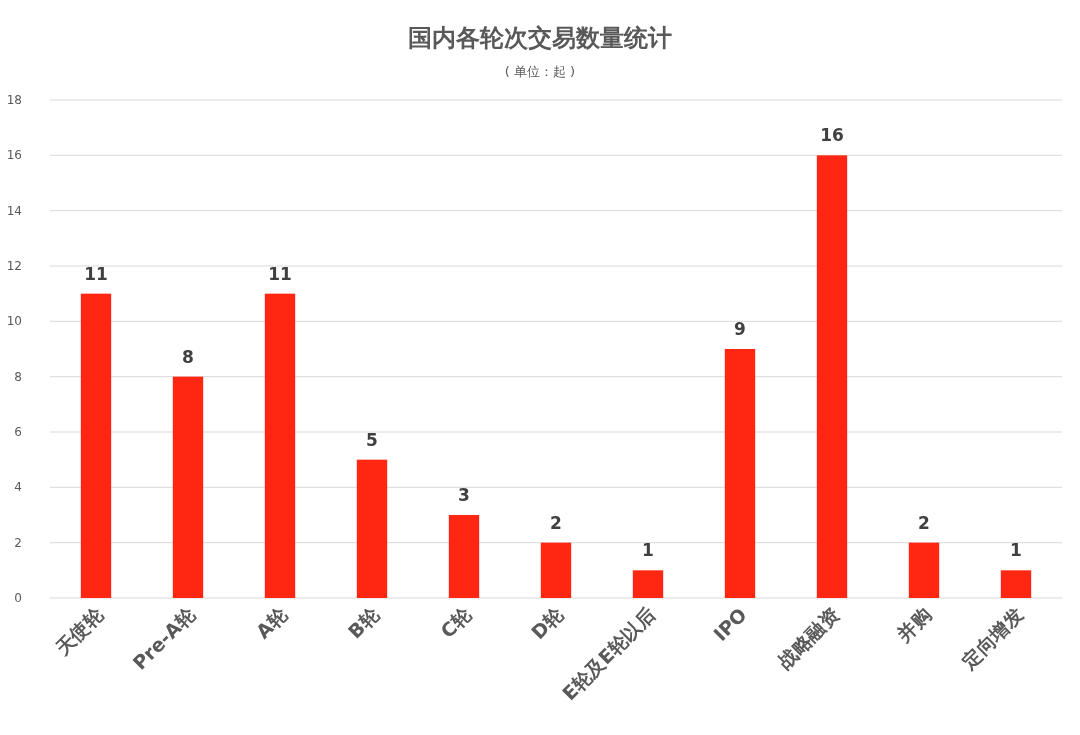 The height and width of the screenshot is (735, 1080). Describe the element at coordinates (14, 155) in the screenshot. I see `ytick-label: 16` at that location.